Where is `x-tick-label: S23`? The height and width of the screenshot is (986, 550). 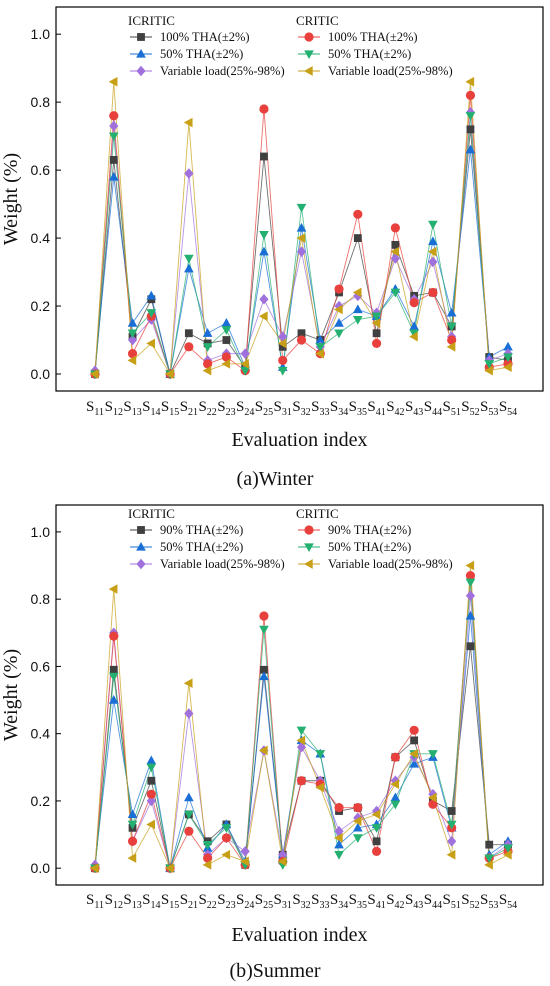
x-tick-label: S23 is located at coordinates (226, 901).